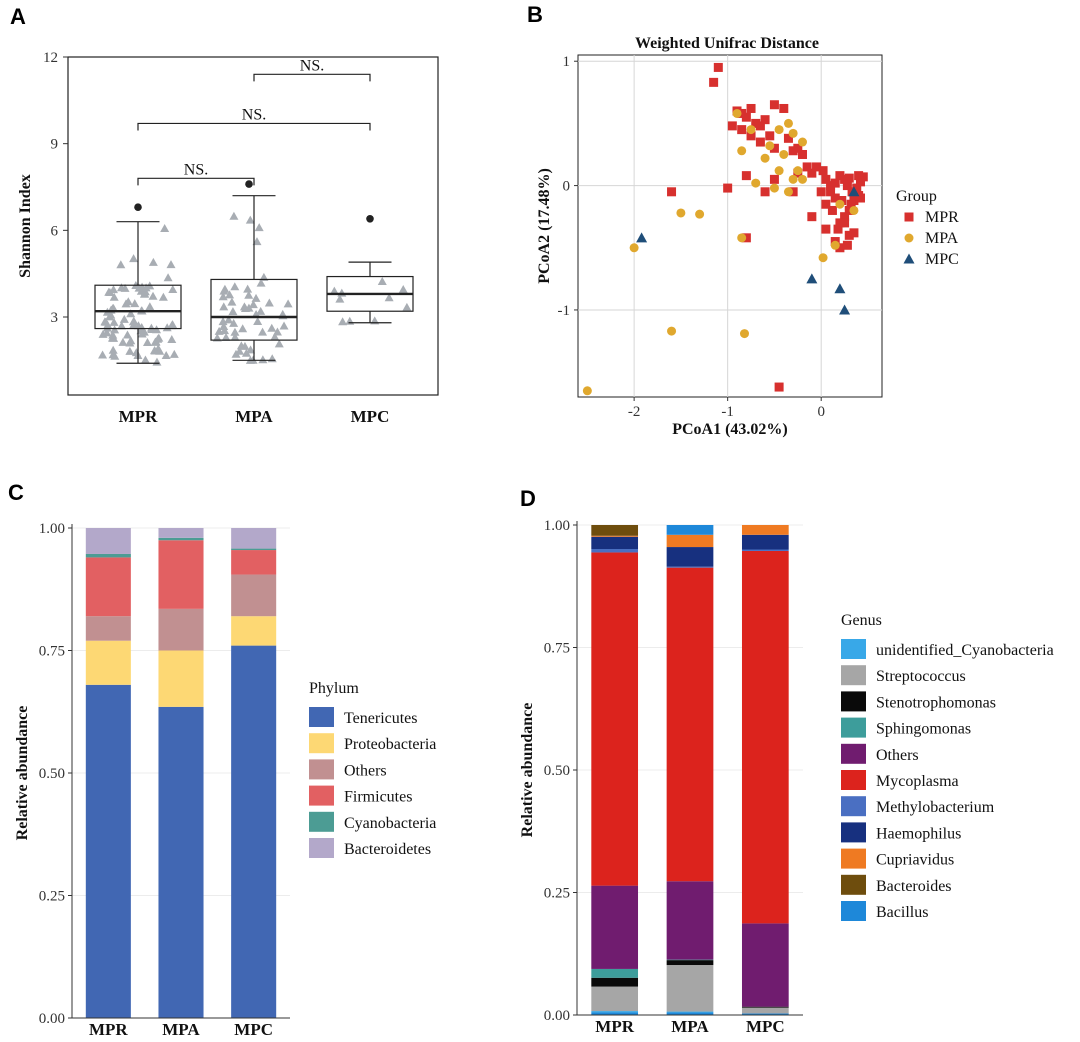  I want to click on legend-swatch-mpr, so click(909, 217).